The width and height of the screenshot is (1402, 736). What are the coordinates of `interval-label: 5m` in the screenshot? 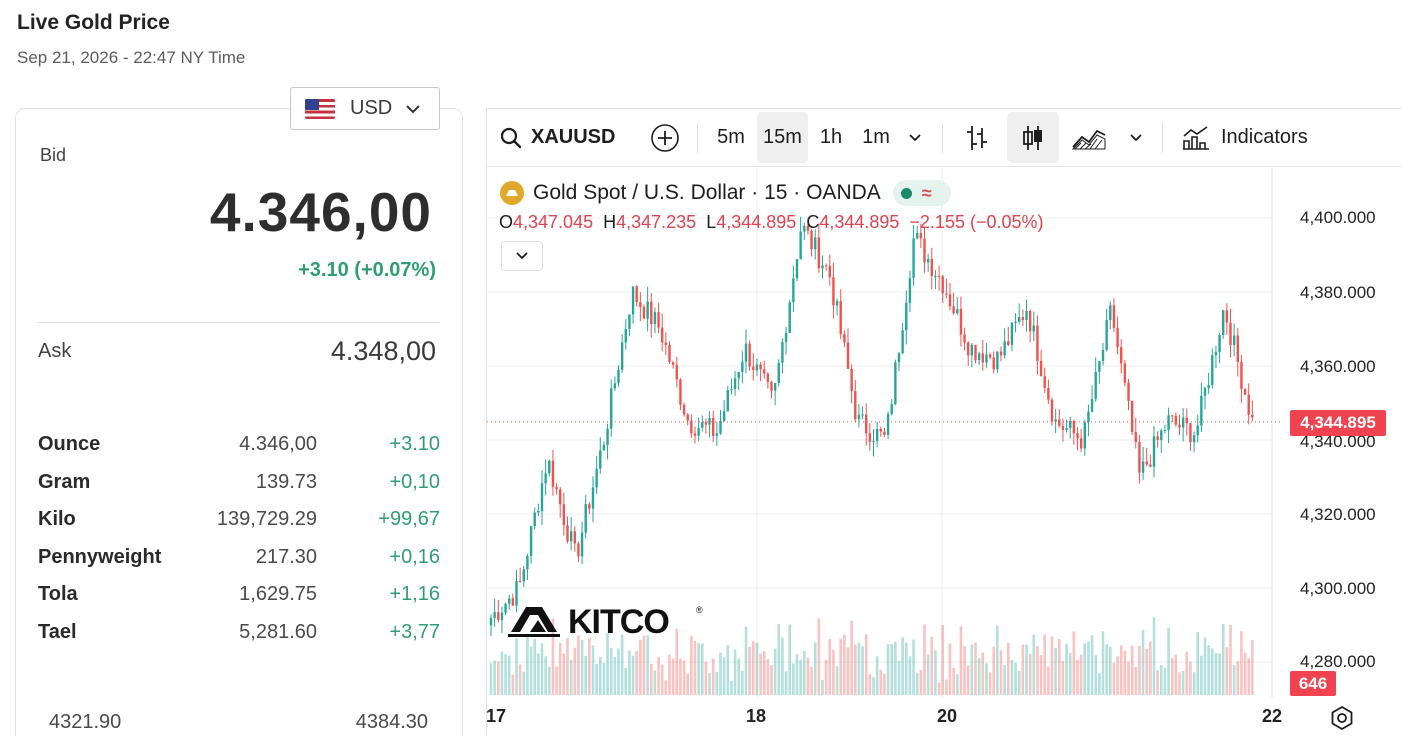 It's located at (731, 137).